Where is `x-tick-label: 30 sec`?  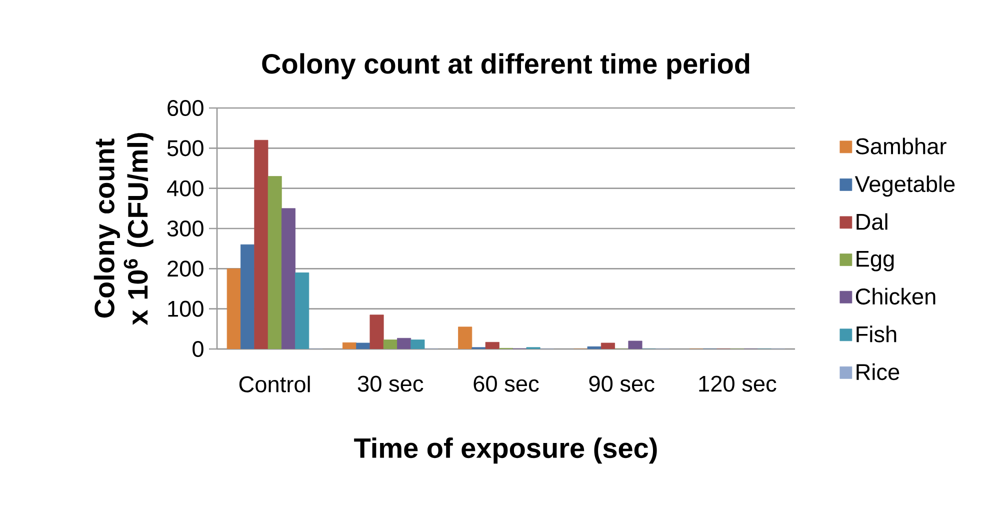
x-tick-label: 30 sec is located at coordinates (391, 384).